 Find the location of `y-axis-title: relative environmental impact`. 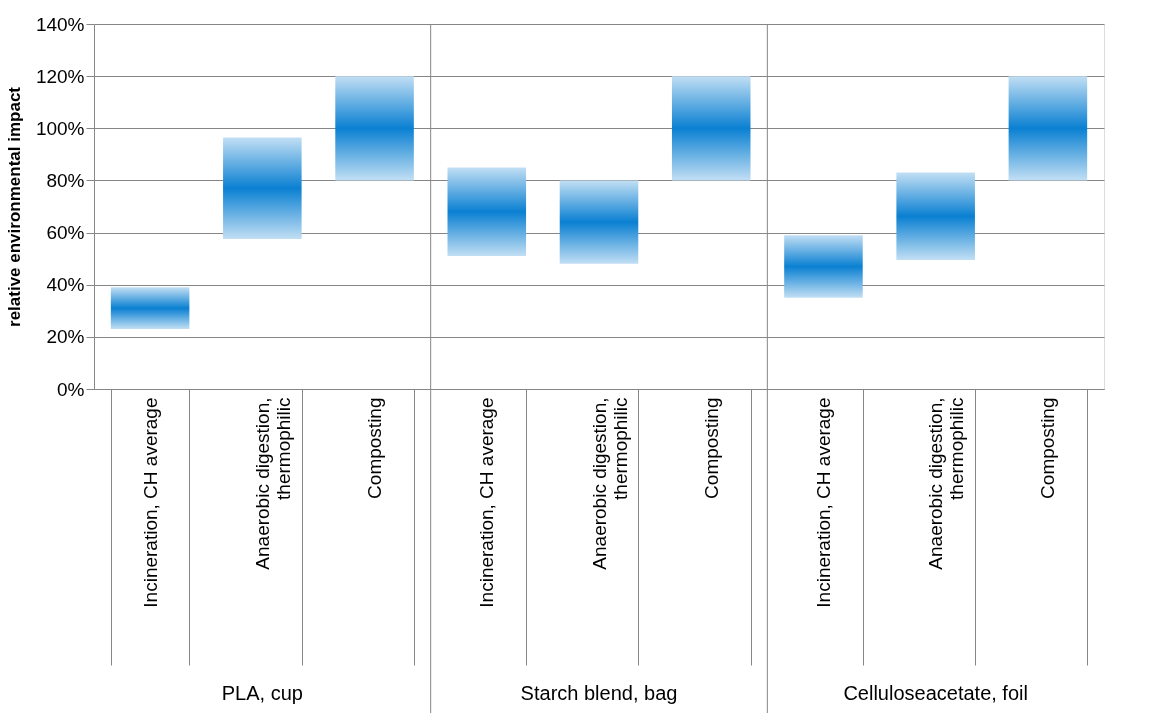

y-axis-title: relative environmental impact is located at coordinates (14, 206).